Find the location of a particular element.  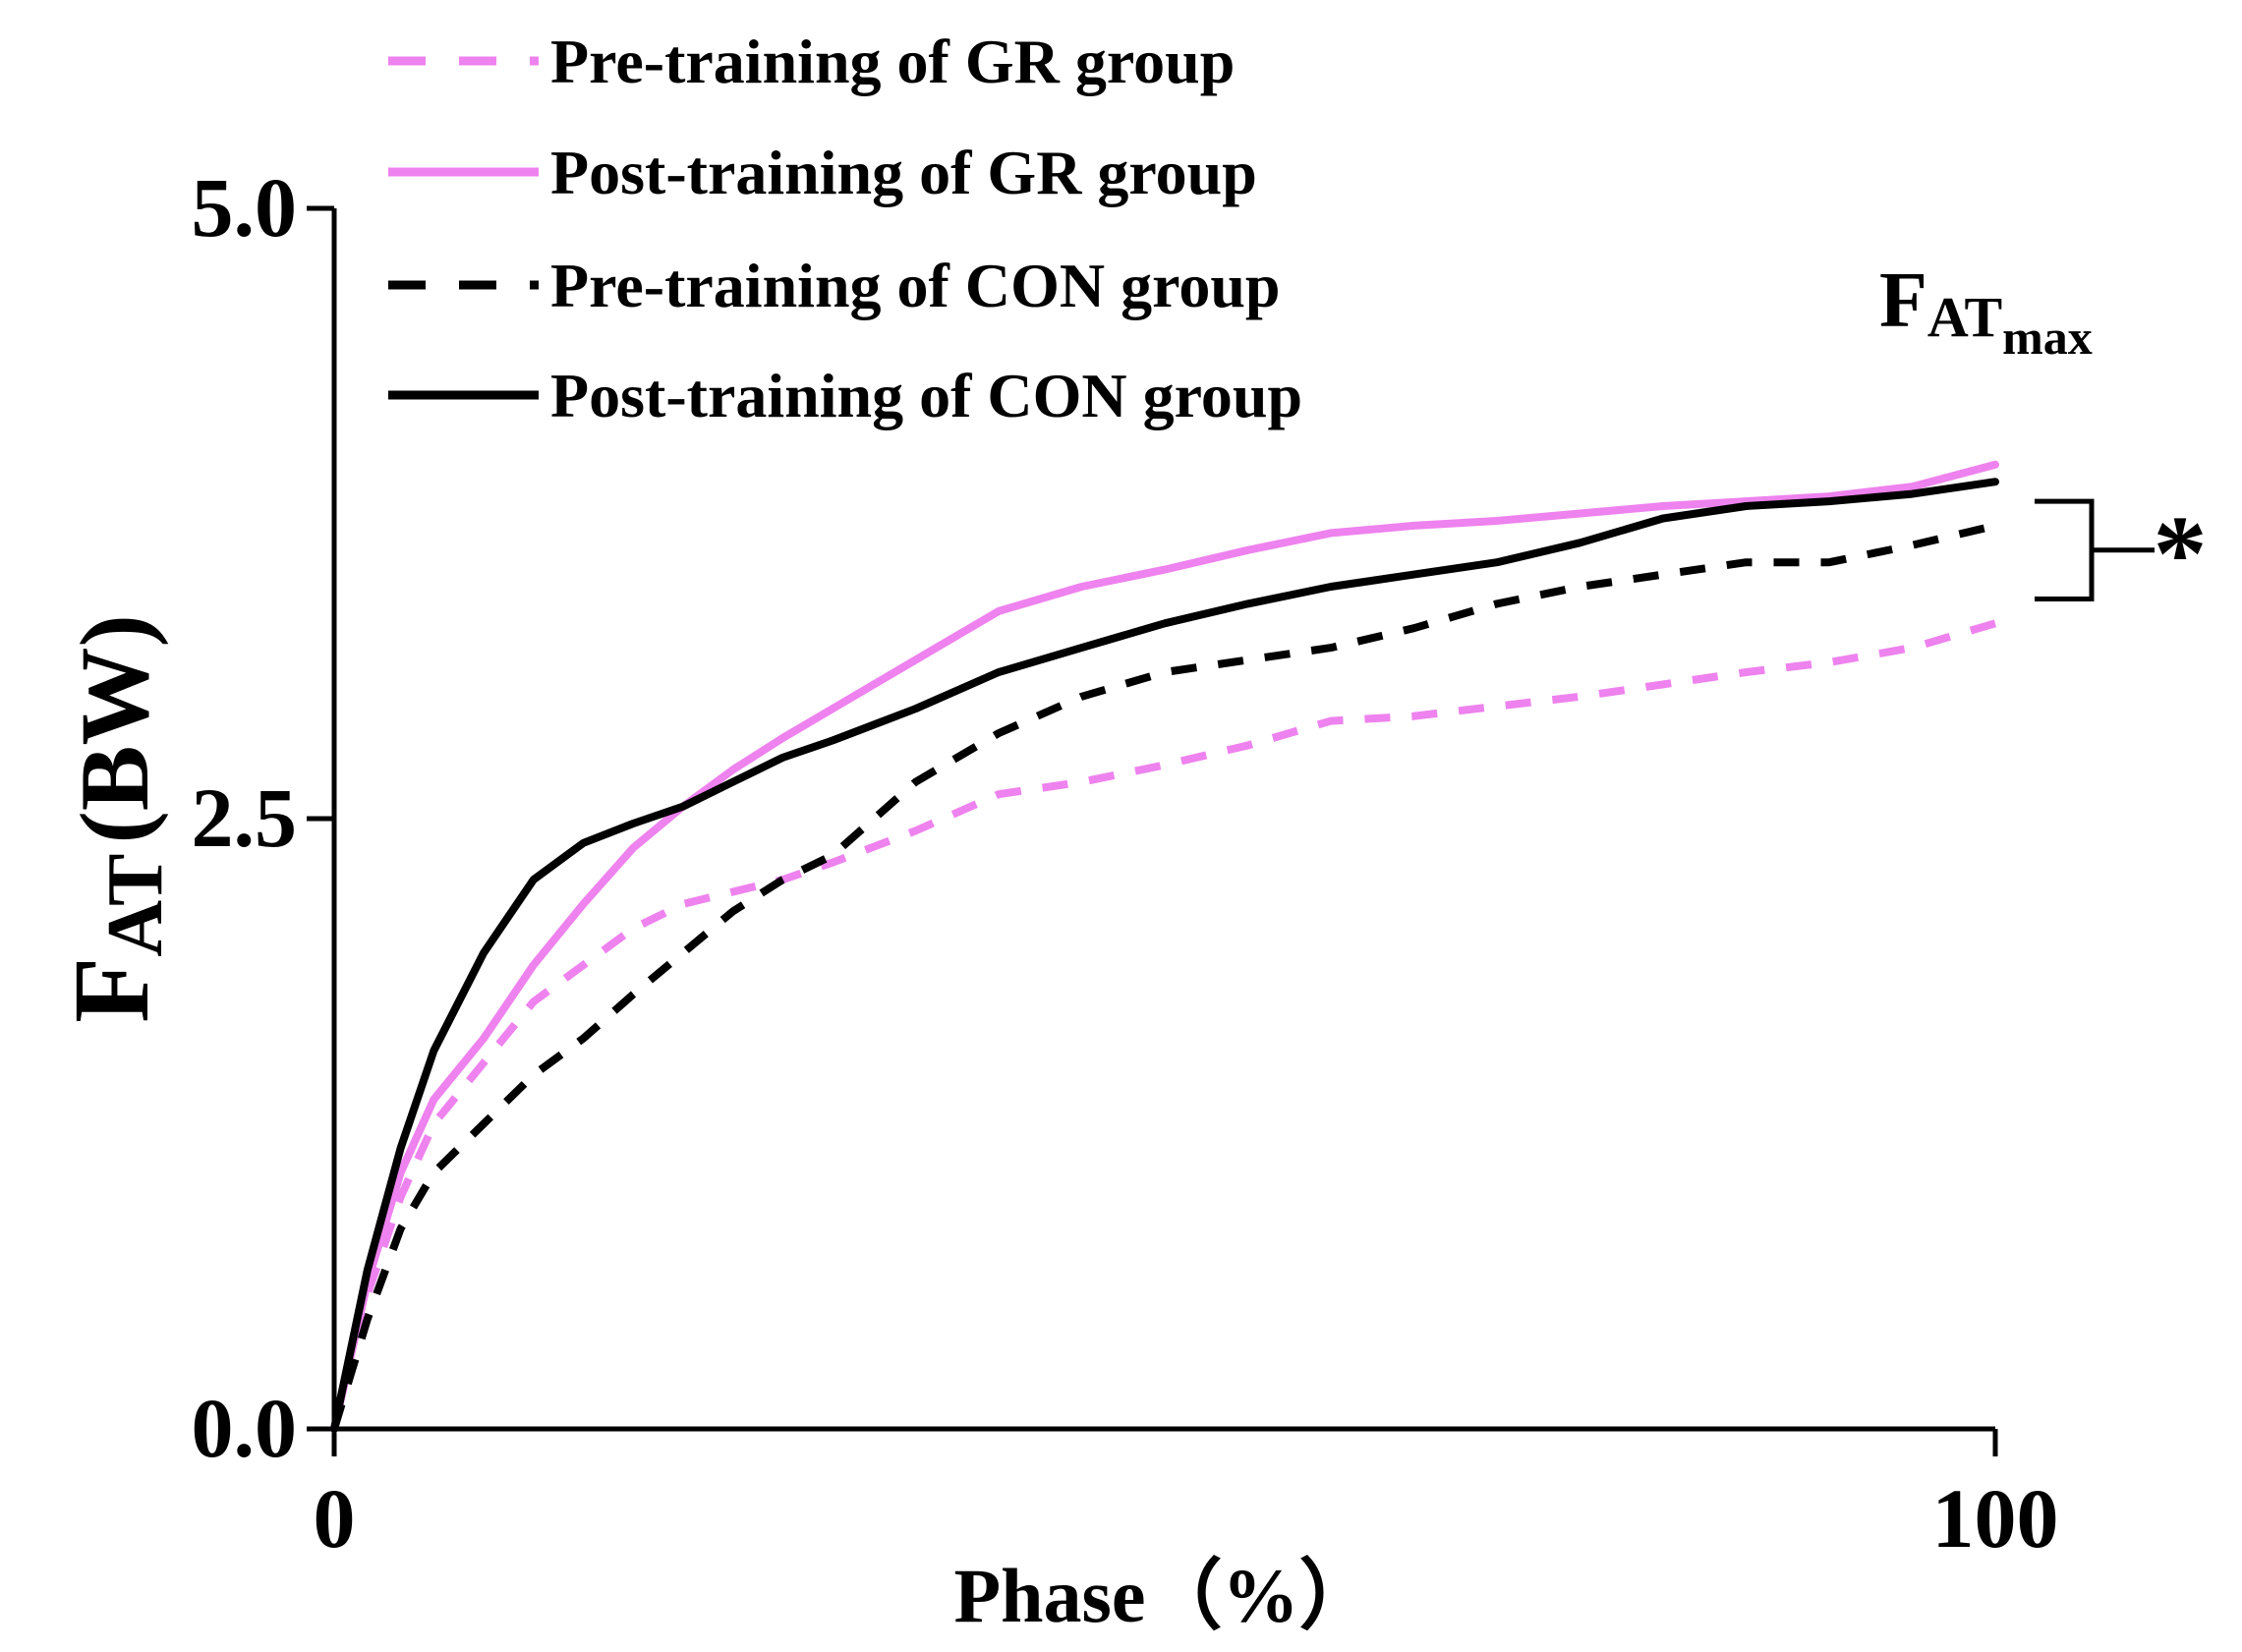

y-axis-label-main: F is located at coordinates (111, 990).